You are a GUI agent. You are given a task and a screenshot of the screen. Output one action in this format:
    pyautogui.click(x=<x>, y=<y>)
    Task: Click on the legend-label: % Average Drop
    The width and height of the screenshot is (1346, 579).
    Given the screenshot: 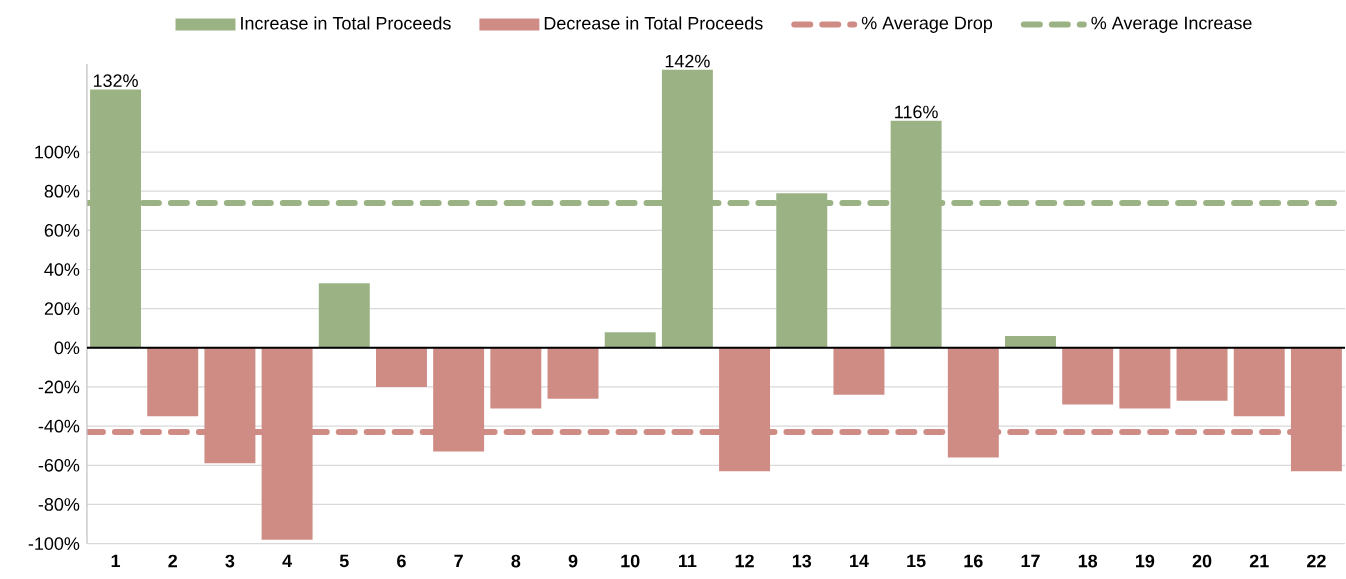 What is the action you would take?
    pyautogui.click(x=927, y=25)
    